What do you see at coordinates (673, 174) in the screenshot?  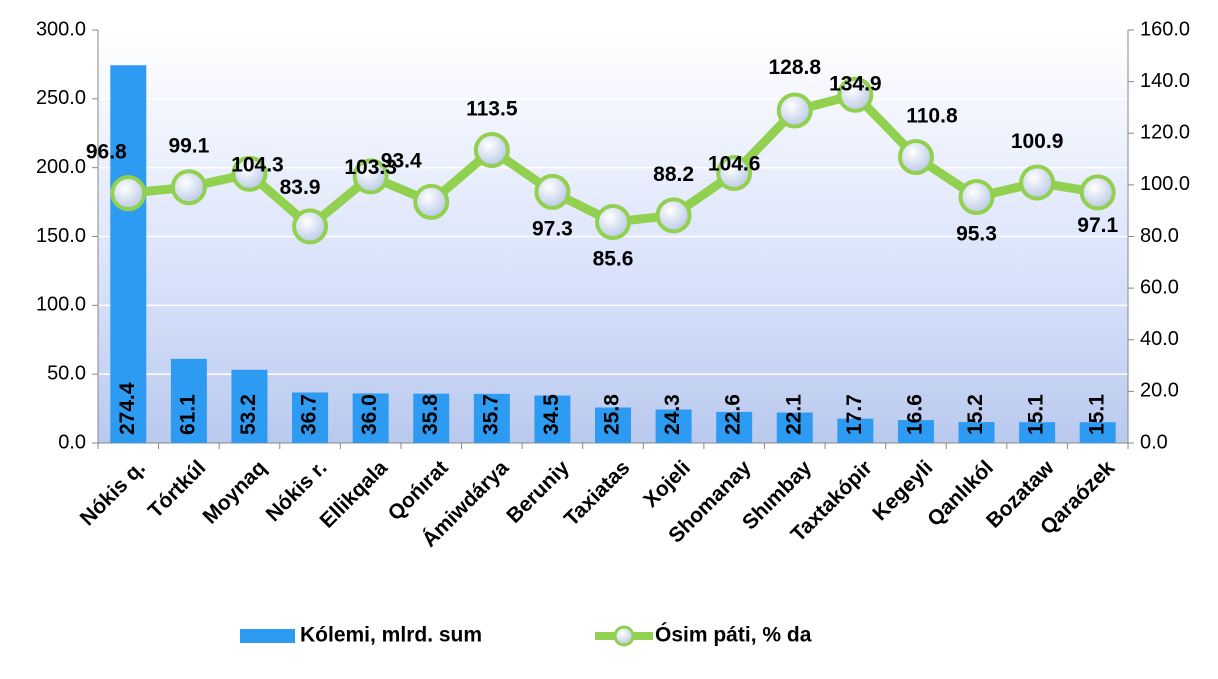 I see `line-value-label: 88.2` at bounding box center [673, 174].